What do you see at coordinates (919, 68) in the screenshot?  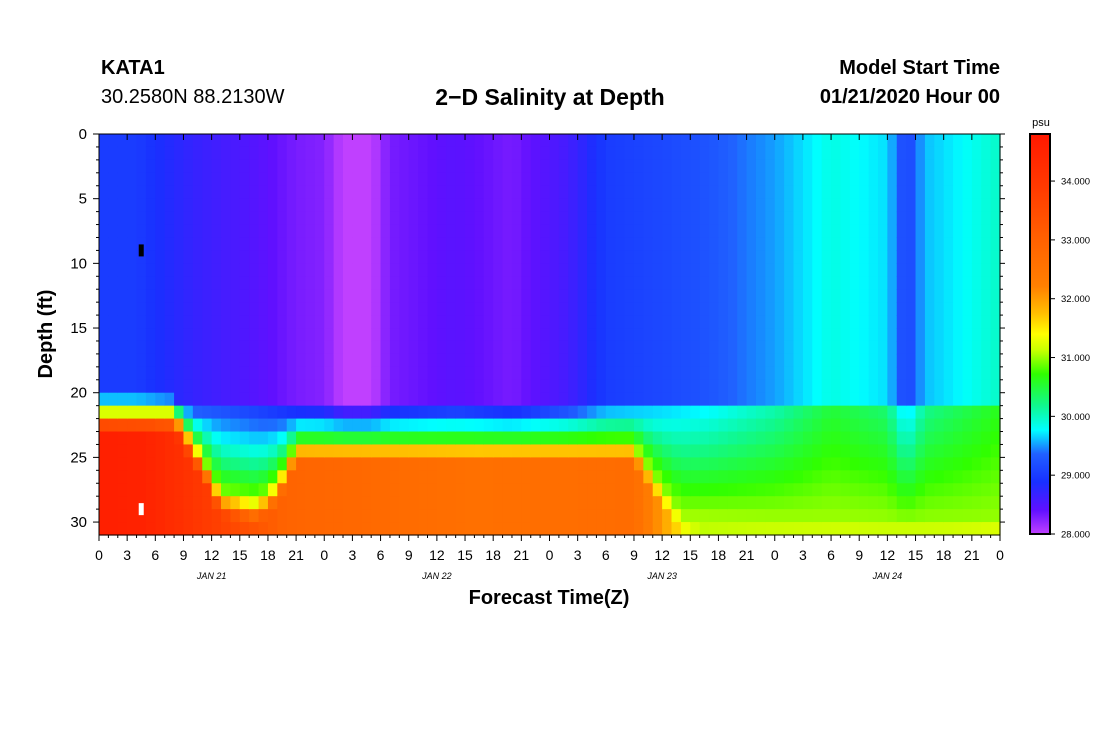 I see `model-start-label: Model Start Time` at bounding box center [919, 68].